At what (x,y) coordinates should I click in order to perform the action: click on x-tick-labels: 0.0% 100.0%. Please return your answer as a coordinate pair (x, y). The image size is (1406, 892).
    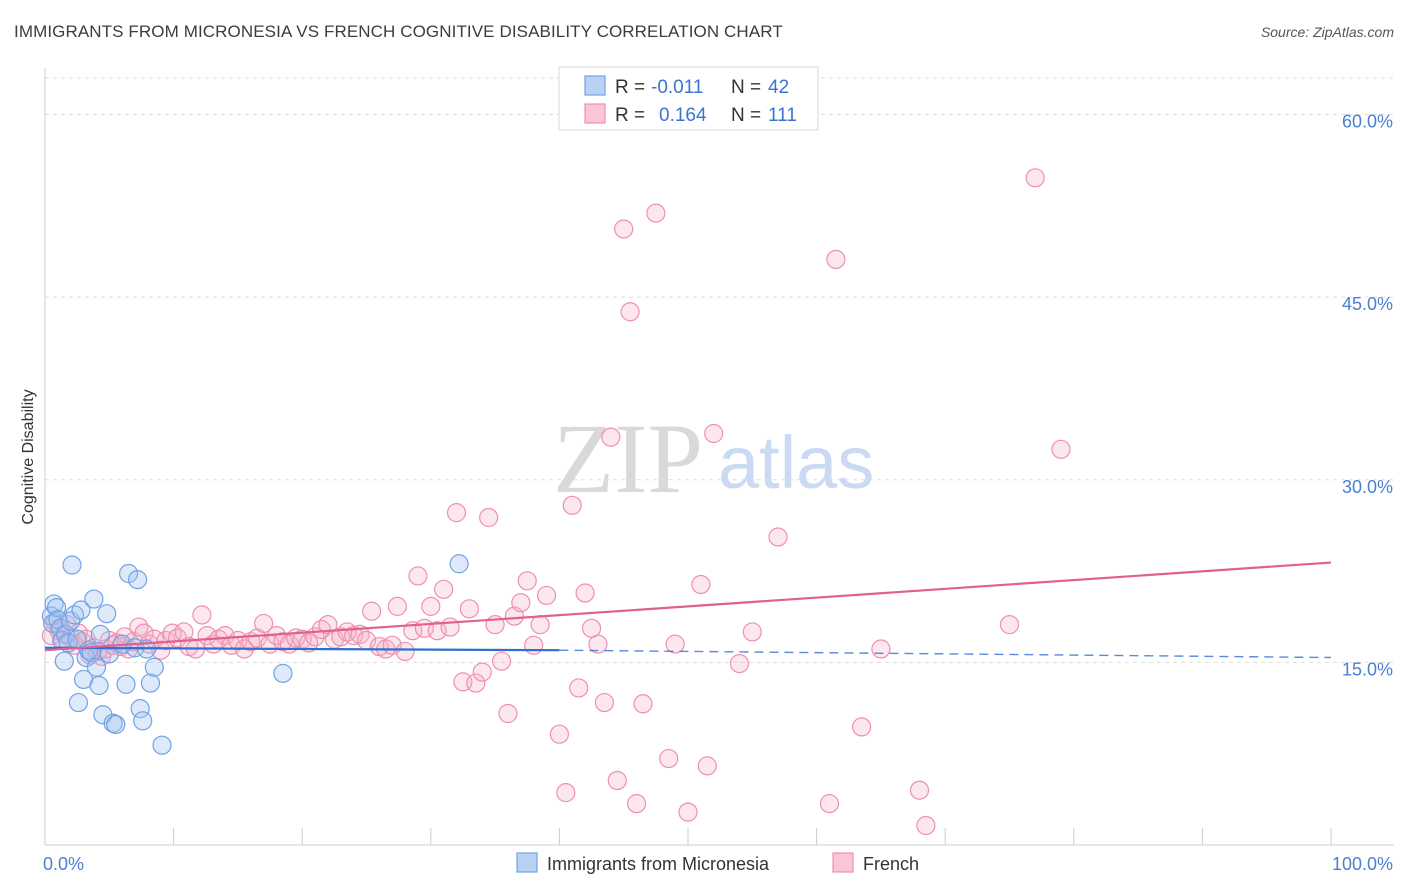
    Looking at the image, I should click on (718, 864).